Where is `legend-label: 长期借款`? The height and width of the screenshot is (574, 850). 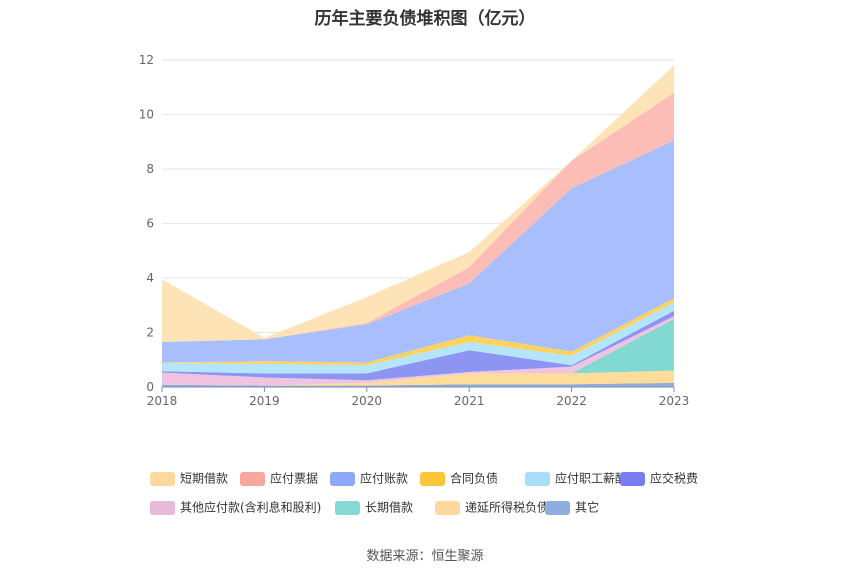 legend-label: 长期借款 is located at coordinates (389, 507).